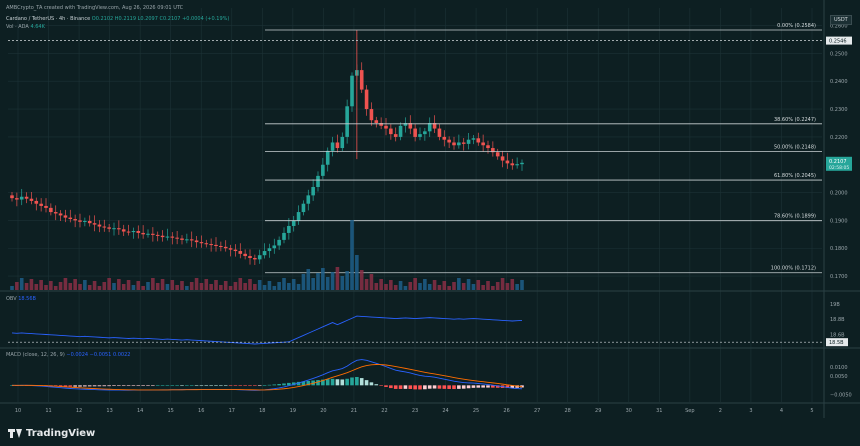 Image resolution: width=860 pixels, height=446 pixels. What do you see at coordinates (839, 163) in the screenshot?
I see `current-price-bg` at bounding box center [839, 163].